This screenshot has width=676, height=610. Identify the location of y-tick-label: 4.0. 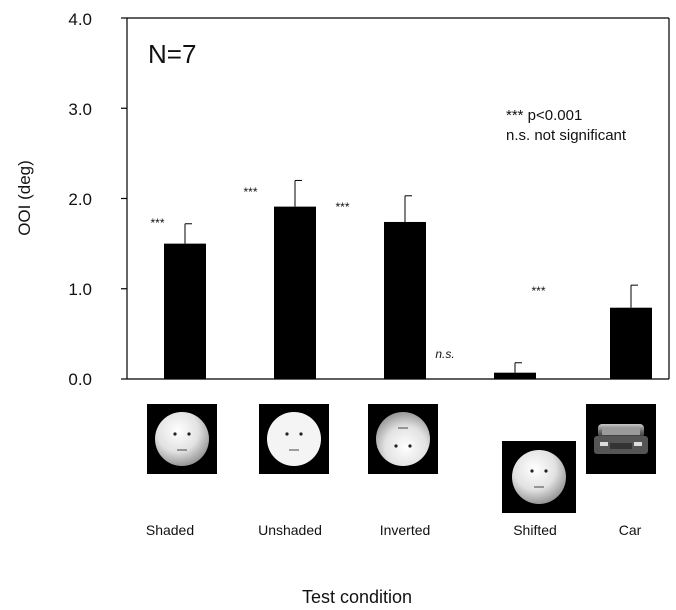
(80, 19).